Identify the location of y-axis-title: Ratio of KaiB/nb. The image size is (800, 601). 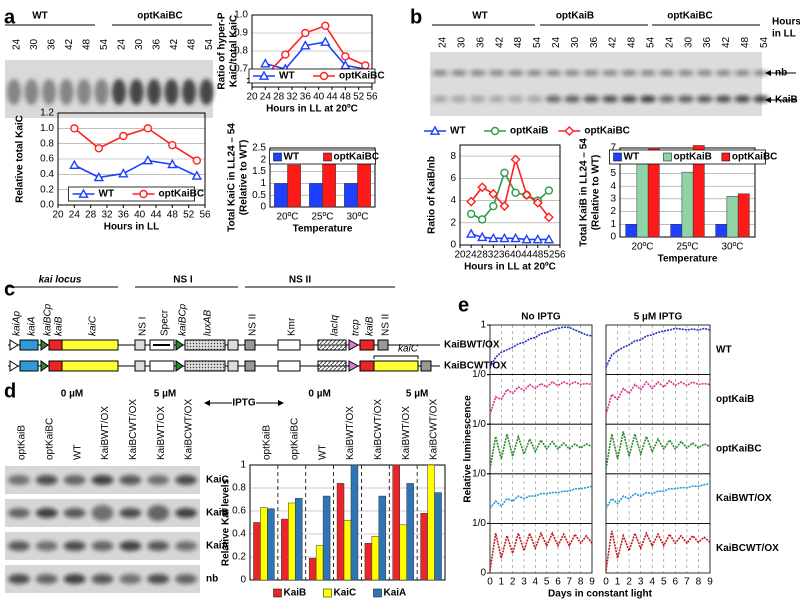
(432, 195).